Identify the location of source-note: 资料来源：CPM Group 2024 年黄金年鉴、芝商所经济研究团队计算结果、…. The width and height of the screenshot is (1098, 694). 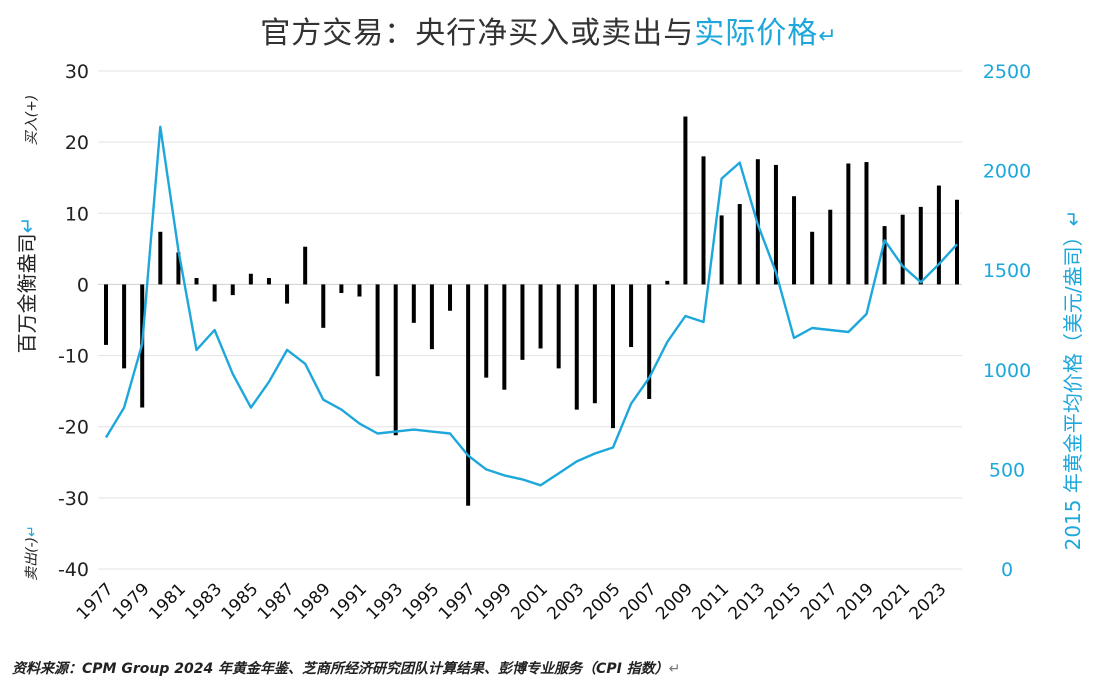
(346, 668).